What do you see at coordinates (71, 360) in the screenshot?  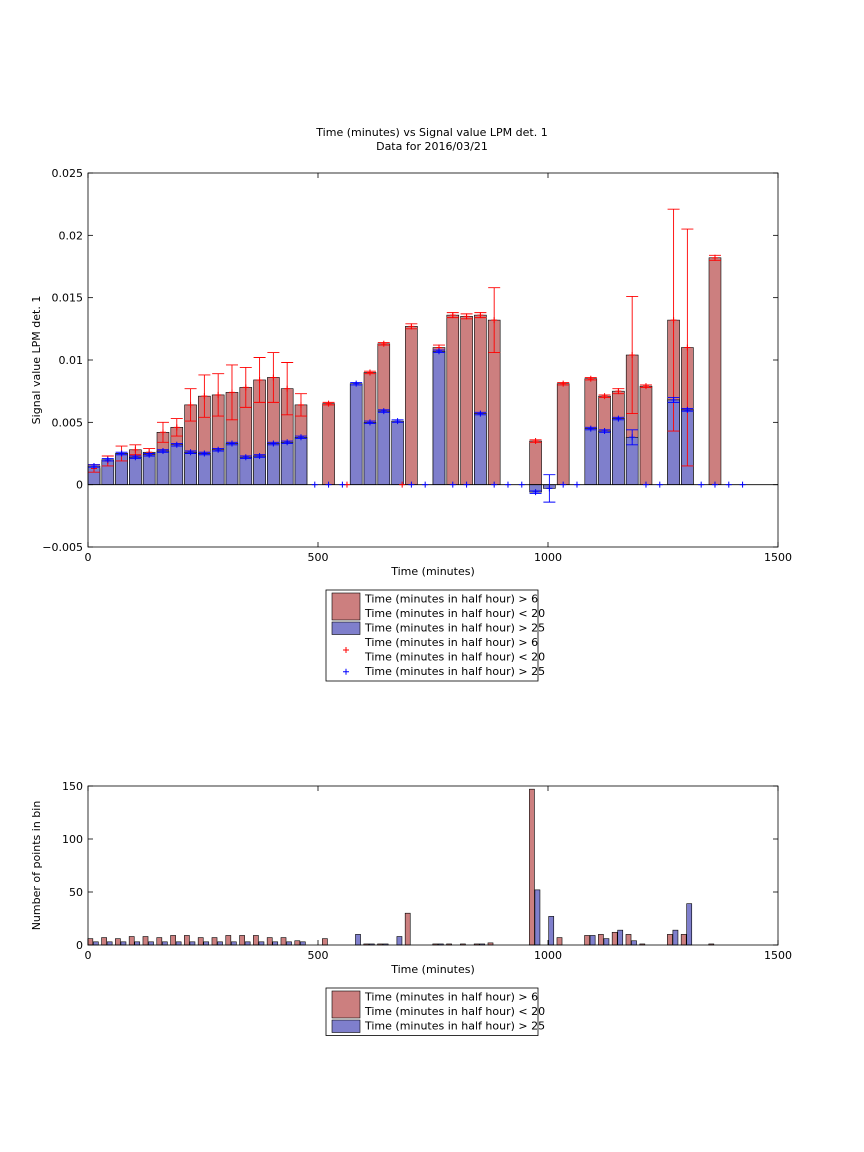 I see `y-tick-label: 0.01` at bounding box center [71, 360].